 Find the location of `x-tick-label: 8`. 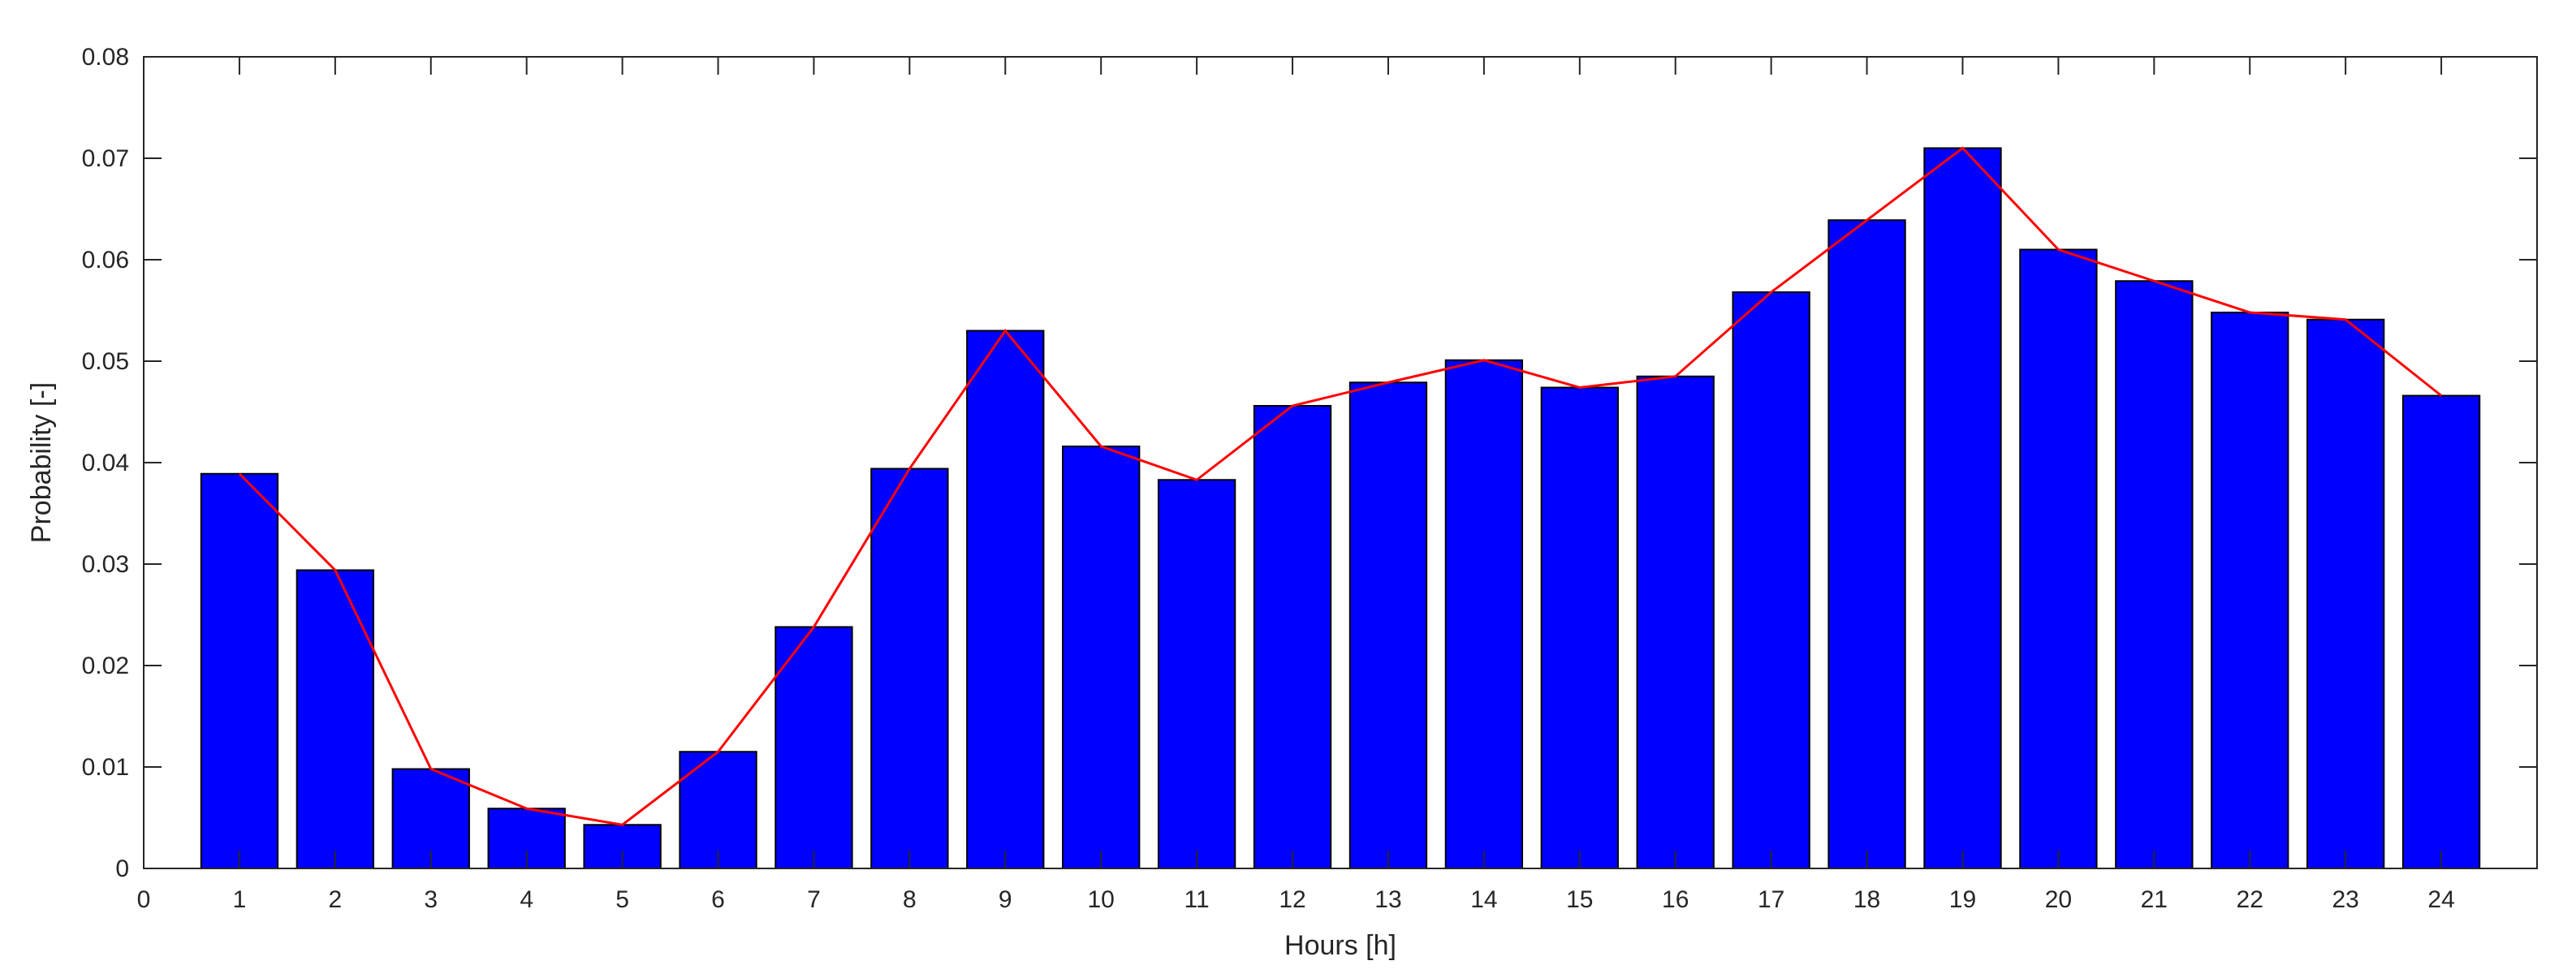

x-tick-label: 8 is located at coordinates (910, 900).